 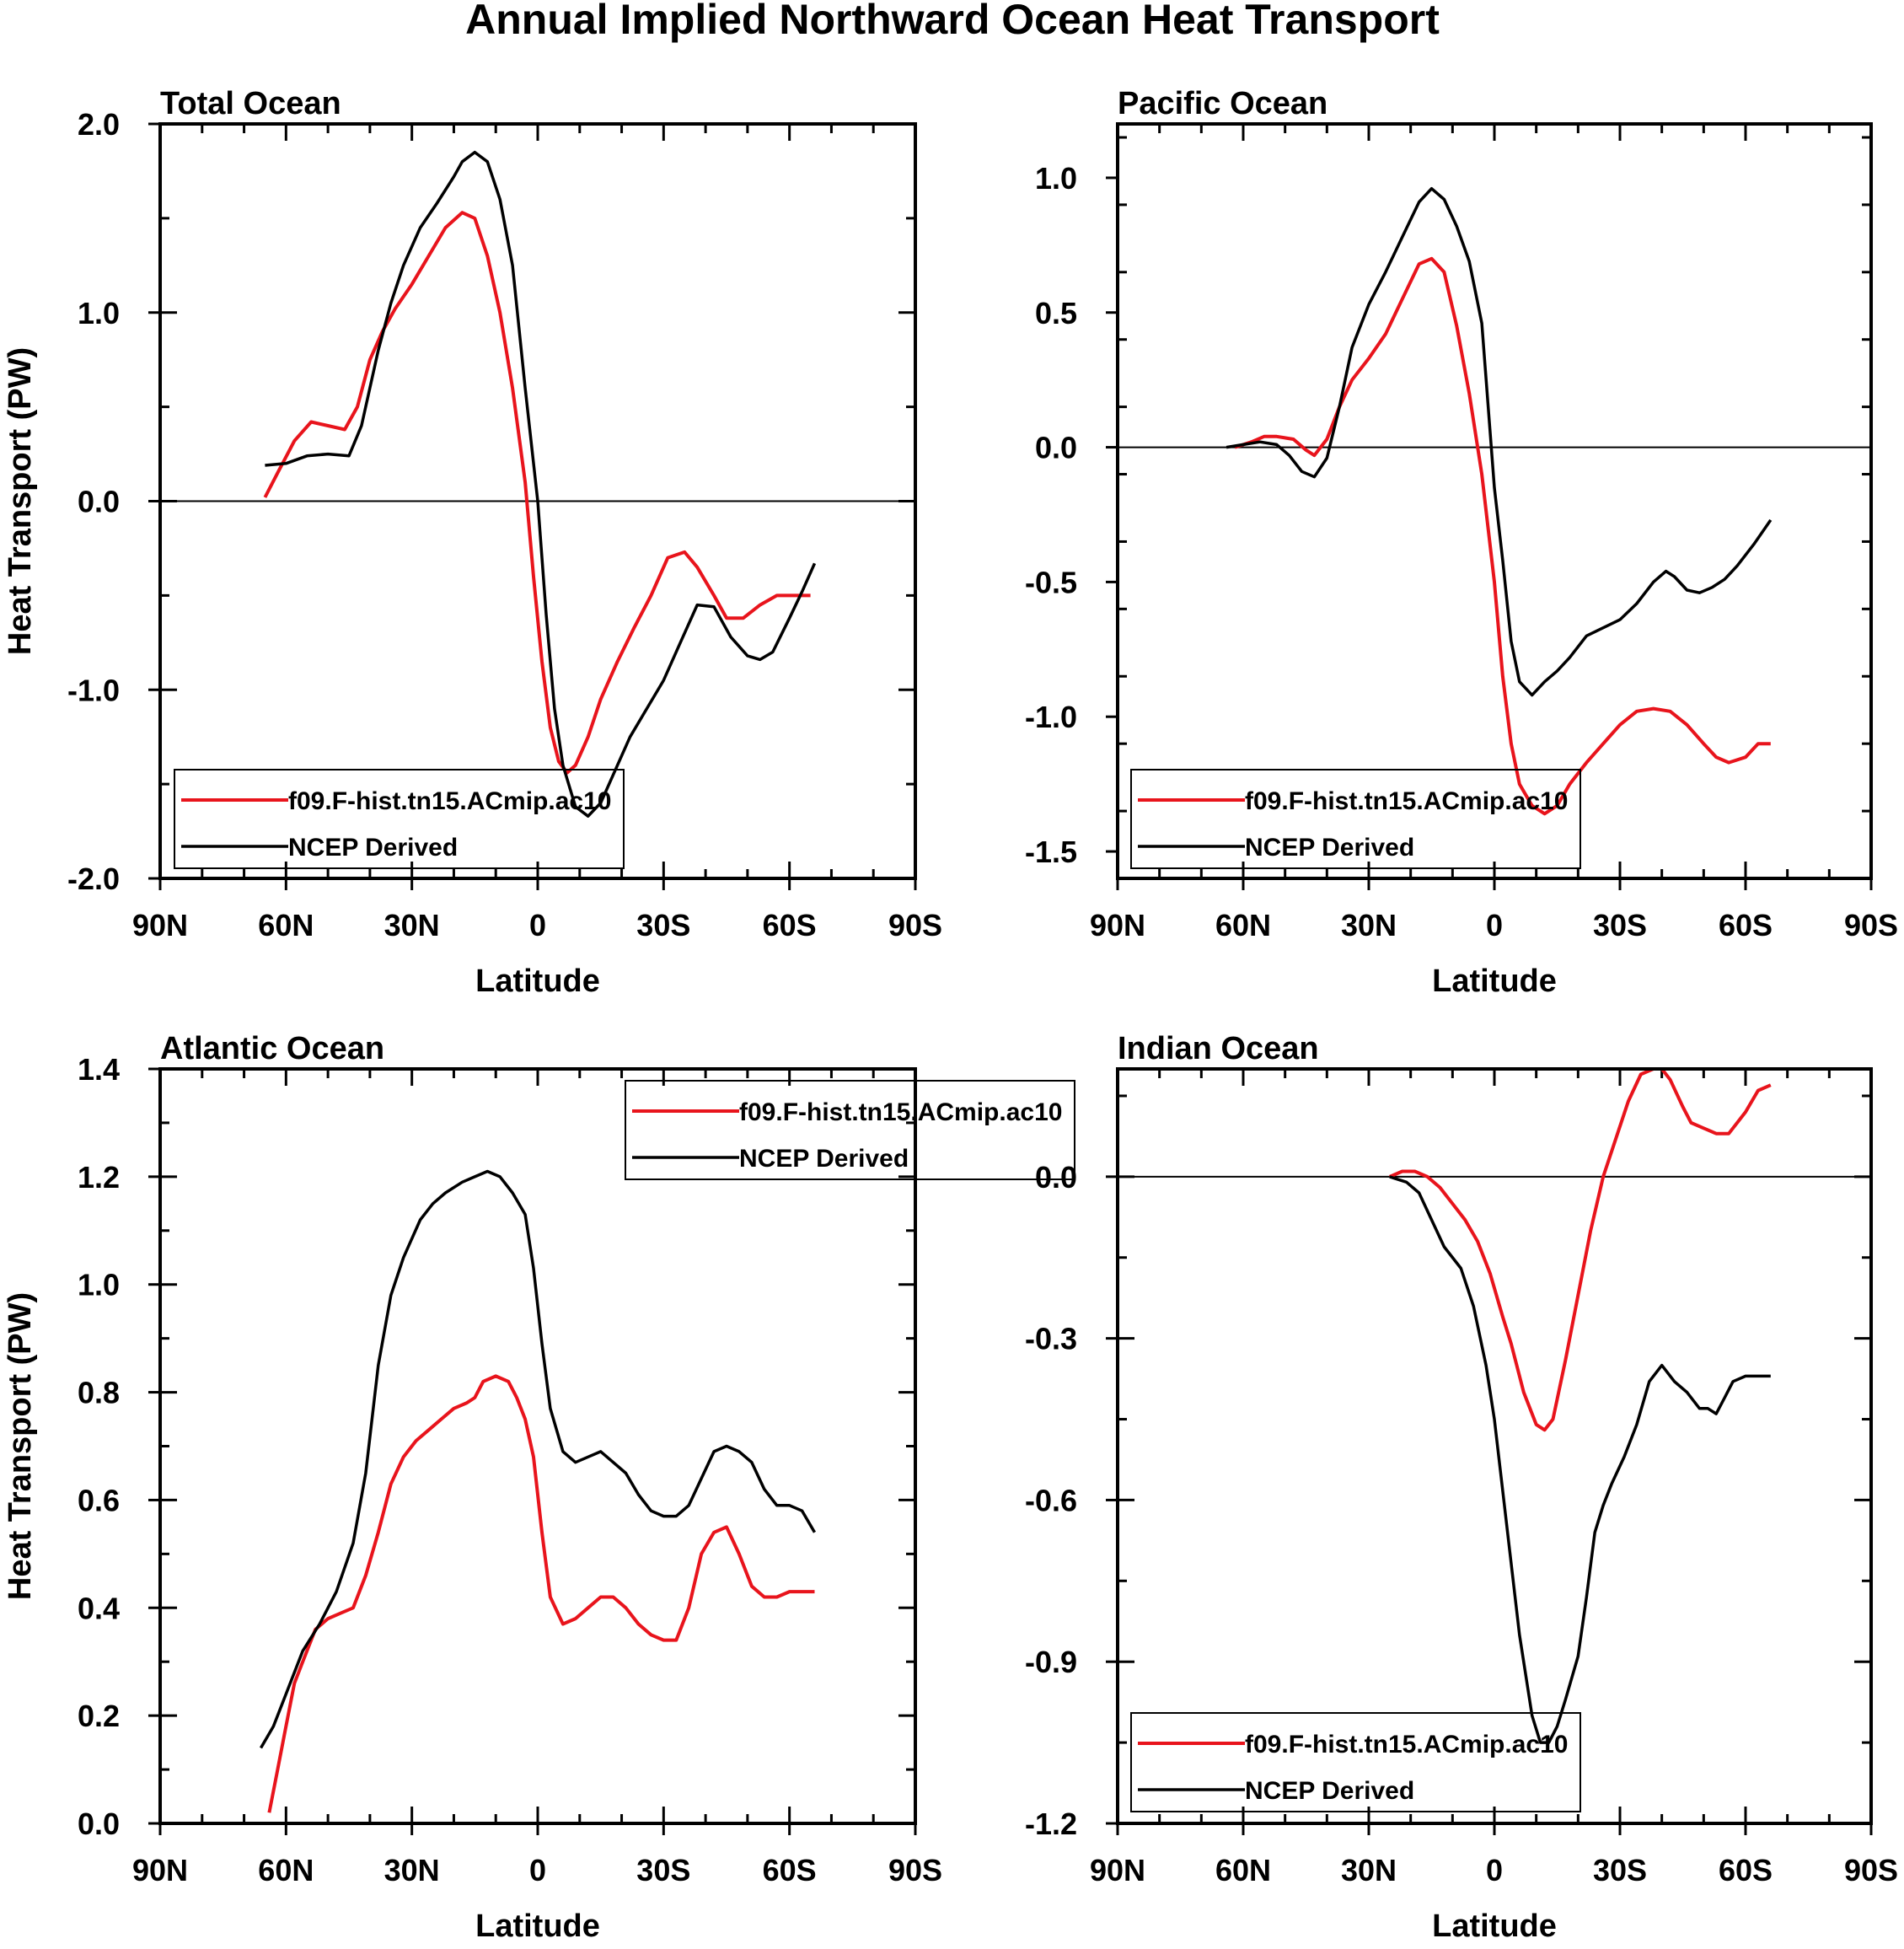 What do you see at coordinates (1051, 1662) in the screenshot?
I see `y-tick-label: -0.9` at bounding box center [1051, 1662].